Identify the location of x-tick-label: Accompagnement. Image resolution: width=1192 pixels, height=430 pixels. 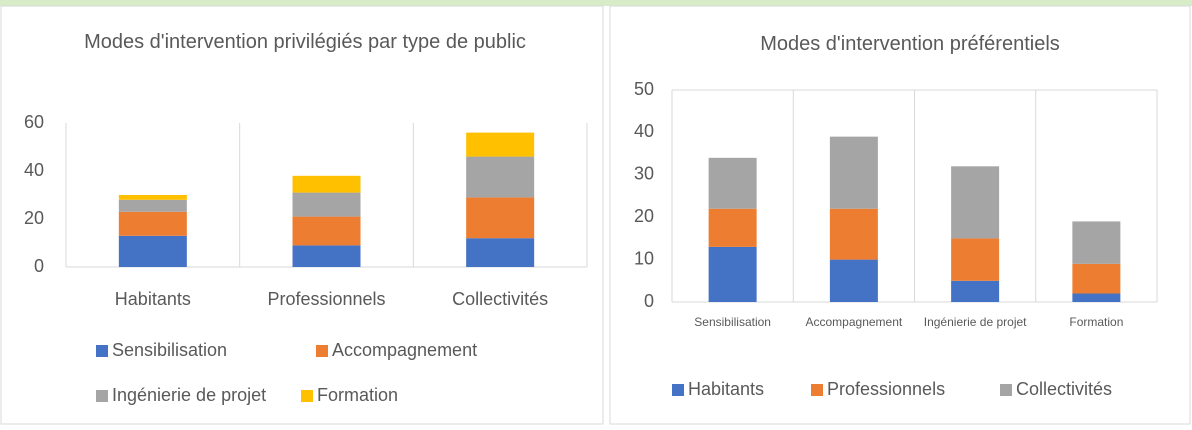
(854, 322).